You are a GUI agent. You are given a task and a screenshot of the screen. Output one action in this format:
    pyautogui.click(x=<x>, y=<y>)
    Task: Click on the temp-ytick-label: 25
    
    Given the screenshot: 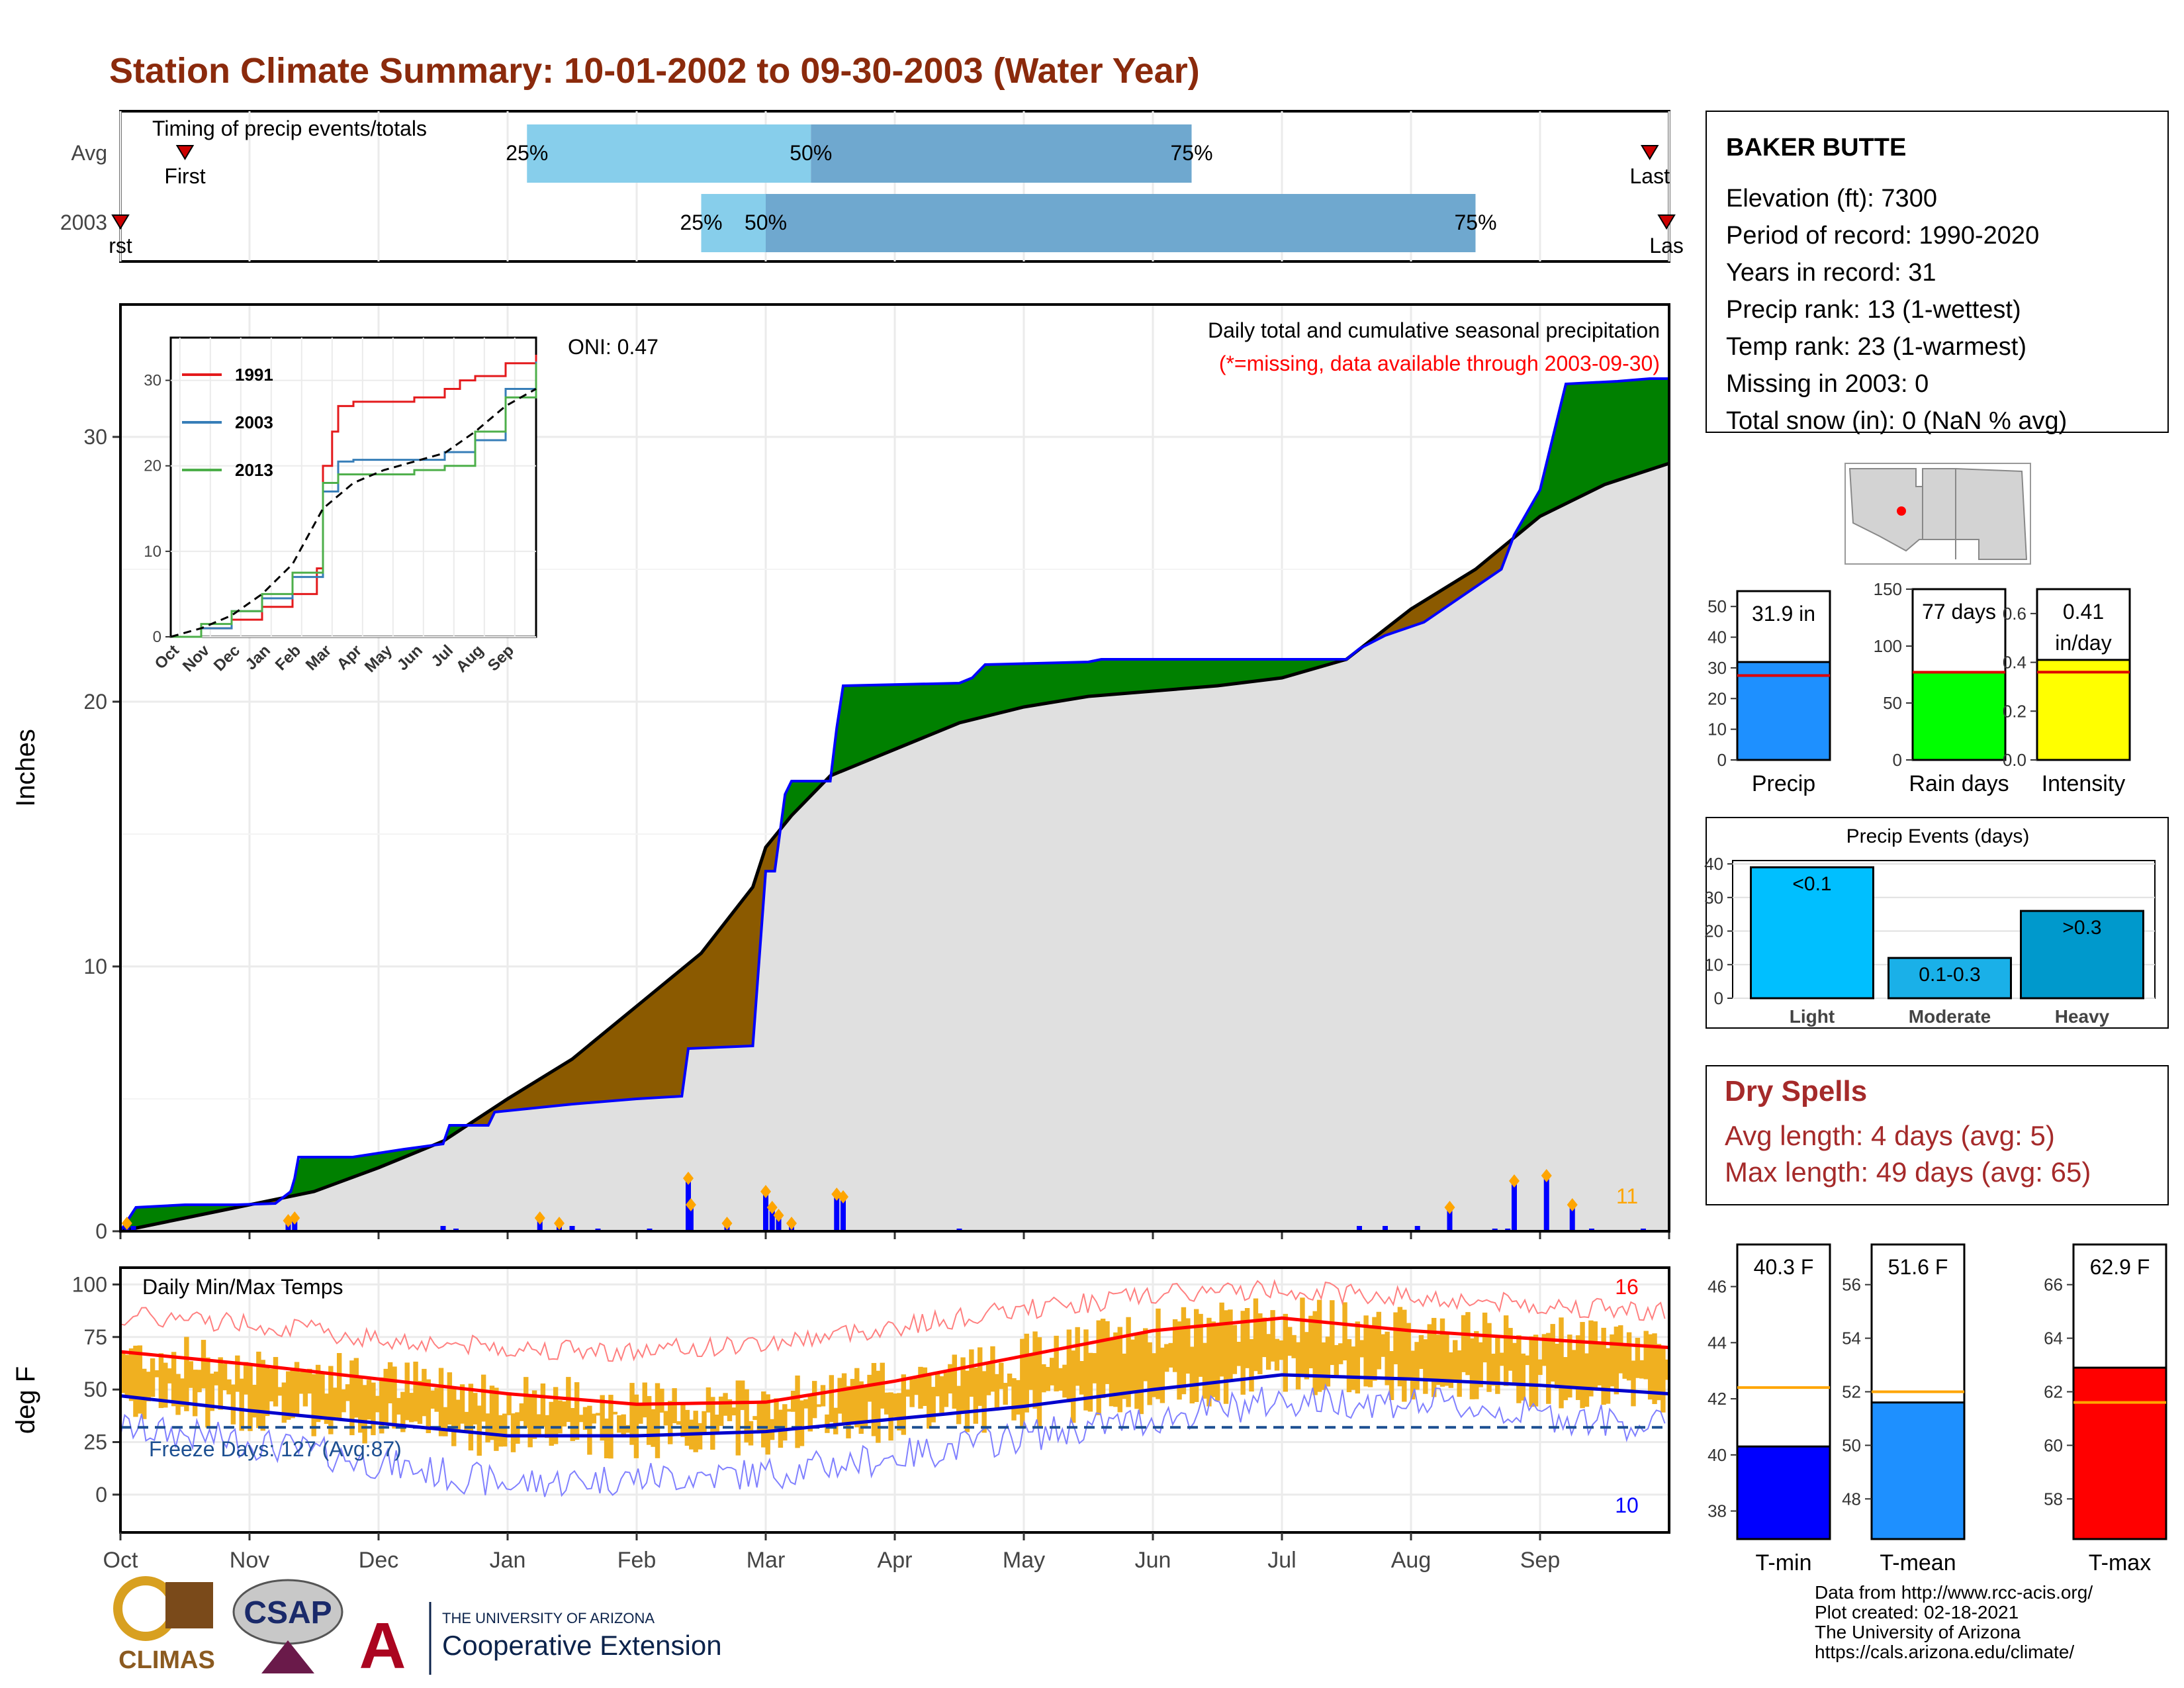 What is the action you would take?
    pyautogui.click(x=95, y=1442)
    